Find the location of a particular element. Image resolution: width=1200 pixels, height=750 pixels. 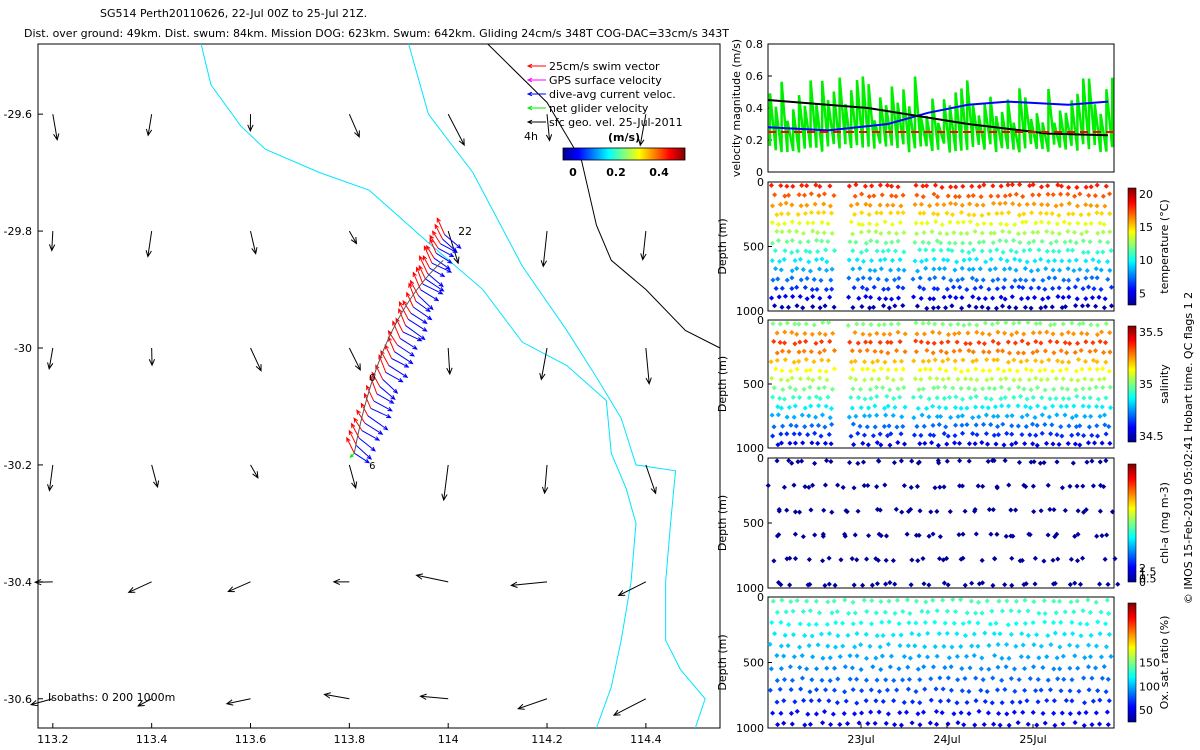

dac-vector is located at coordinates (417, 325).